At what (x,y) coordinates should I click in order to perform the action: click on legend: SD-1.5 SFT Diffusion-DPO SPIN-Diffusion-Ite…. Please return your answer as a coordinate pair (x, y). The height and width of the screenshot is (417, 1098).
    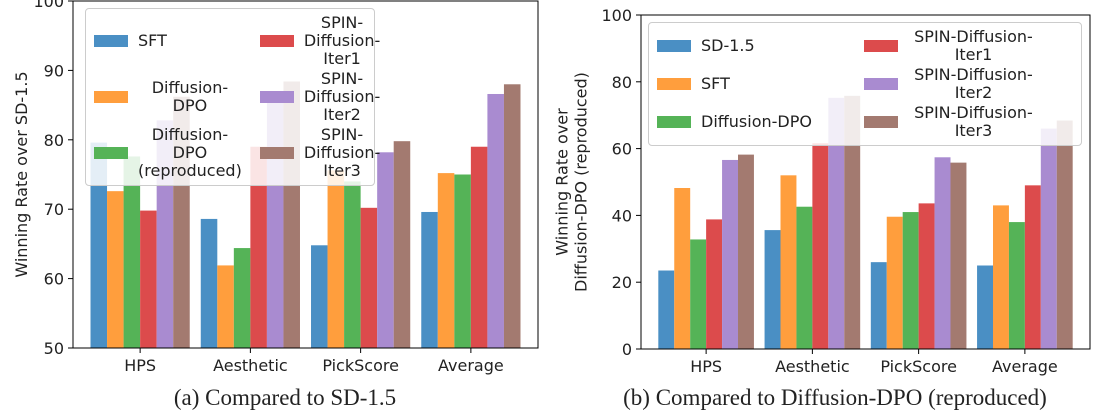
    Looking at the image, I should click on (865, 84).